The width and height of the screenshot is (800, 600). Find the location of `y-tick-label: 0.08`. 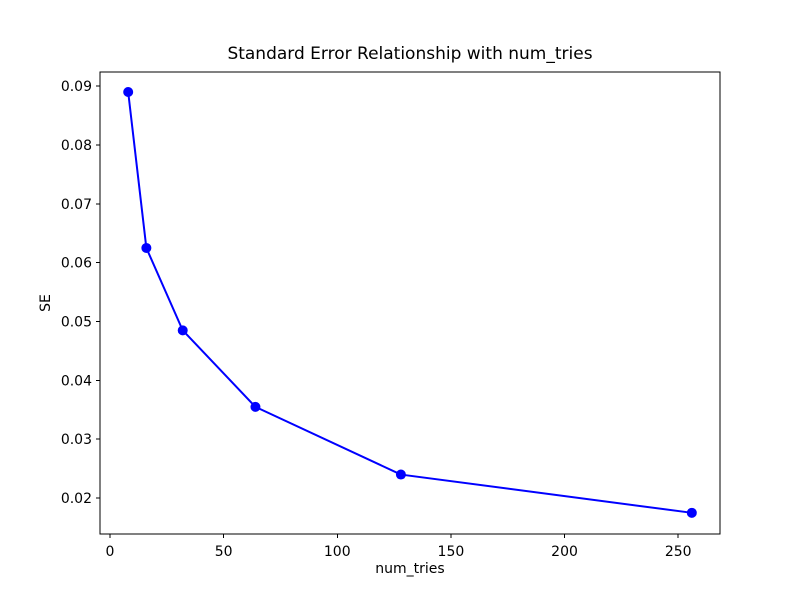

y-tick-label: 0.08 is located at coordinates (76, 146).